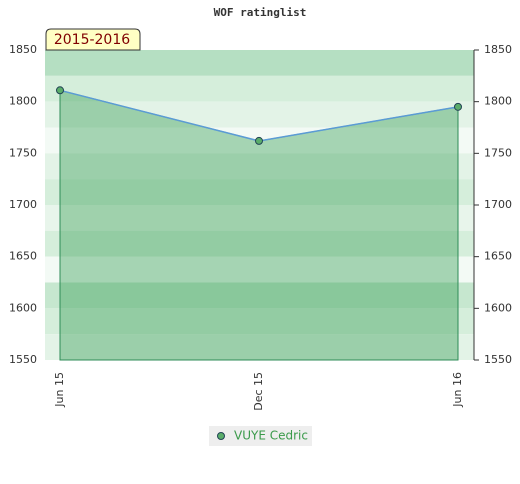 This screenshot has width=520, height=484. Describe the element at coordinates (23, 307) in the screenshot. I see `y-tick-label: 1600` at that location.